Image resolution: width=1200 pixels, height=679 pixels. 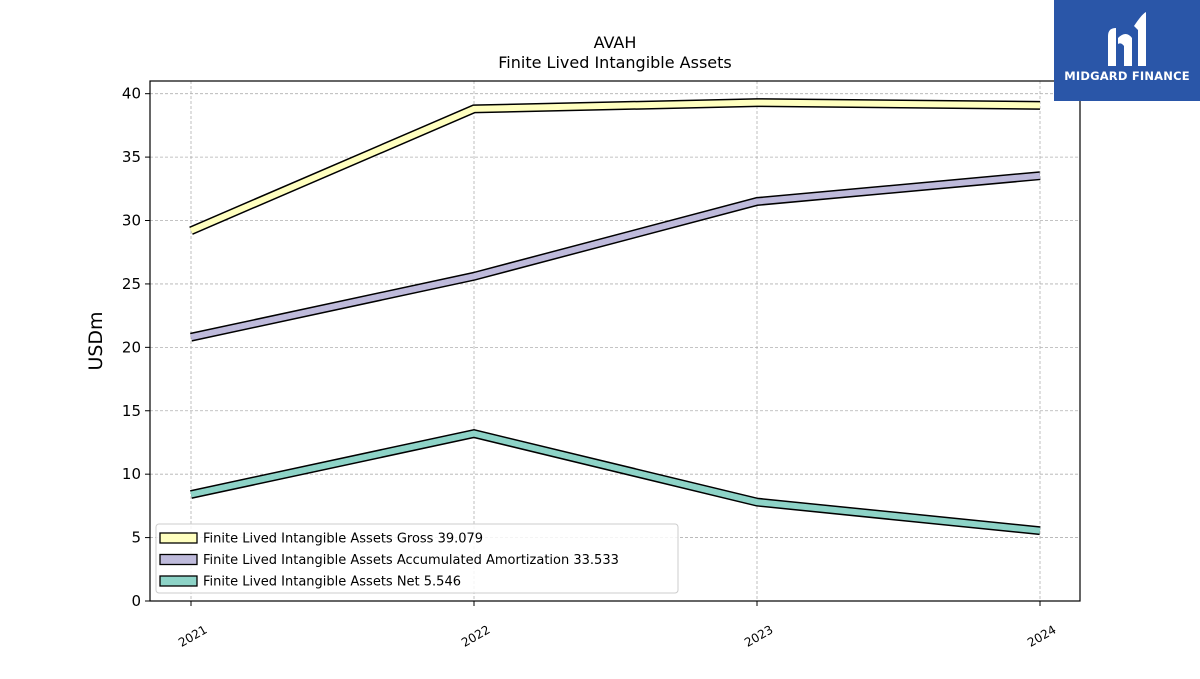 What do you see at coordinates (136, 601) in the screenshot?
I see `y-tick-label: 0` at bounding box center [136, 601].